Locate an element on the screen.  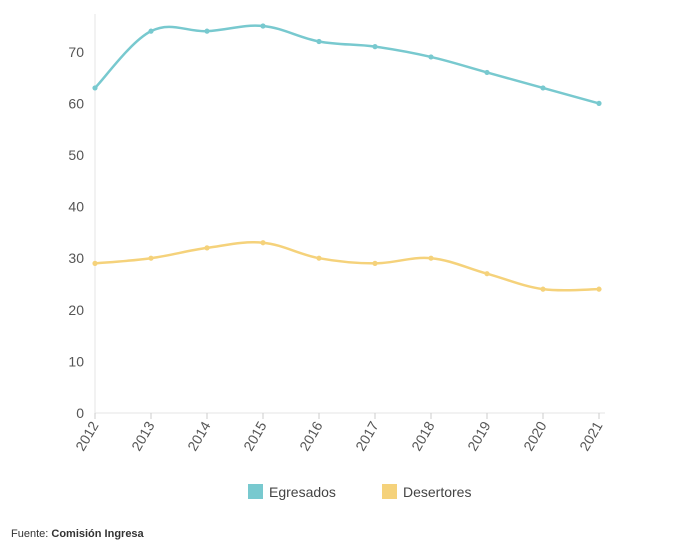
x-tick-label: 2019 is located at coordinates (479, 435).